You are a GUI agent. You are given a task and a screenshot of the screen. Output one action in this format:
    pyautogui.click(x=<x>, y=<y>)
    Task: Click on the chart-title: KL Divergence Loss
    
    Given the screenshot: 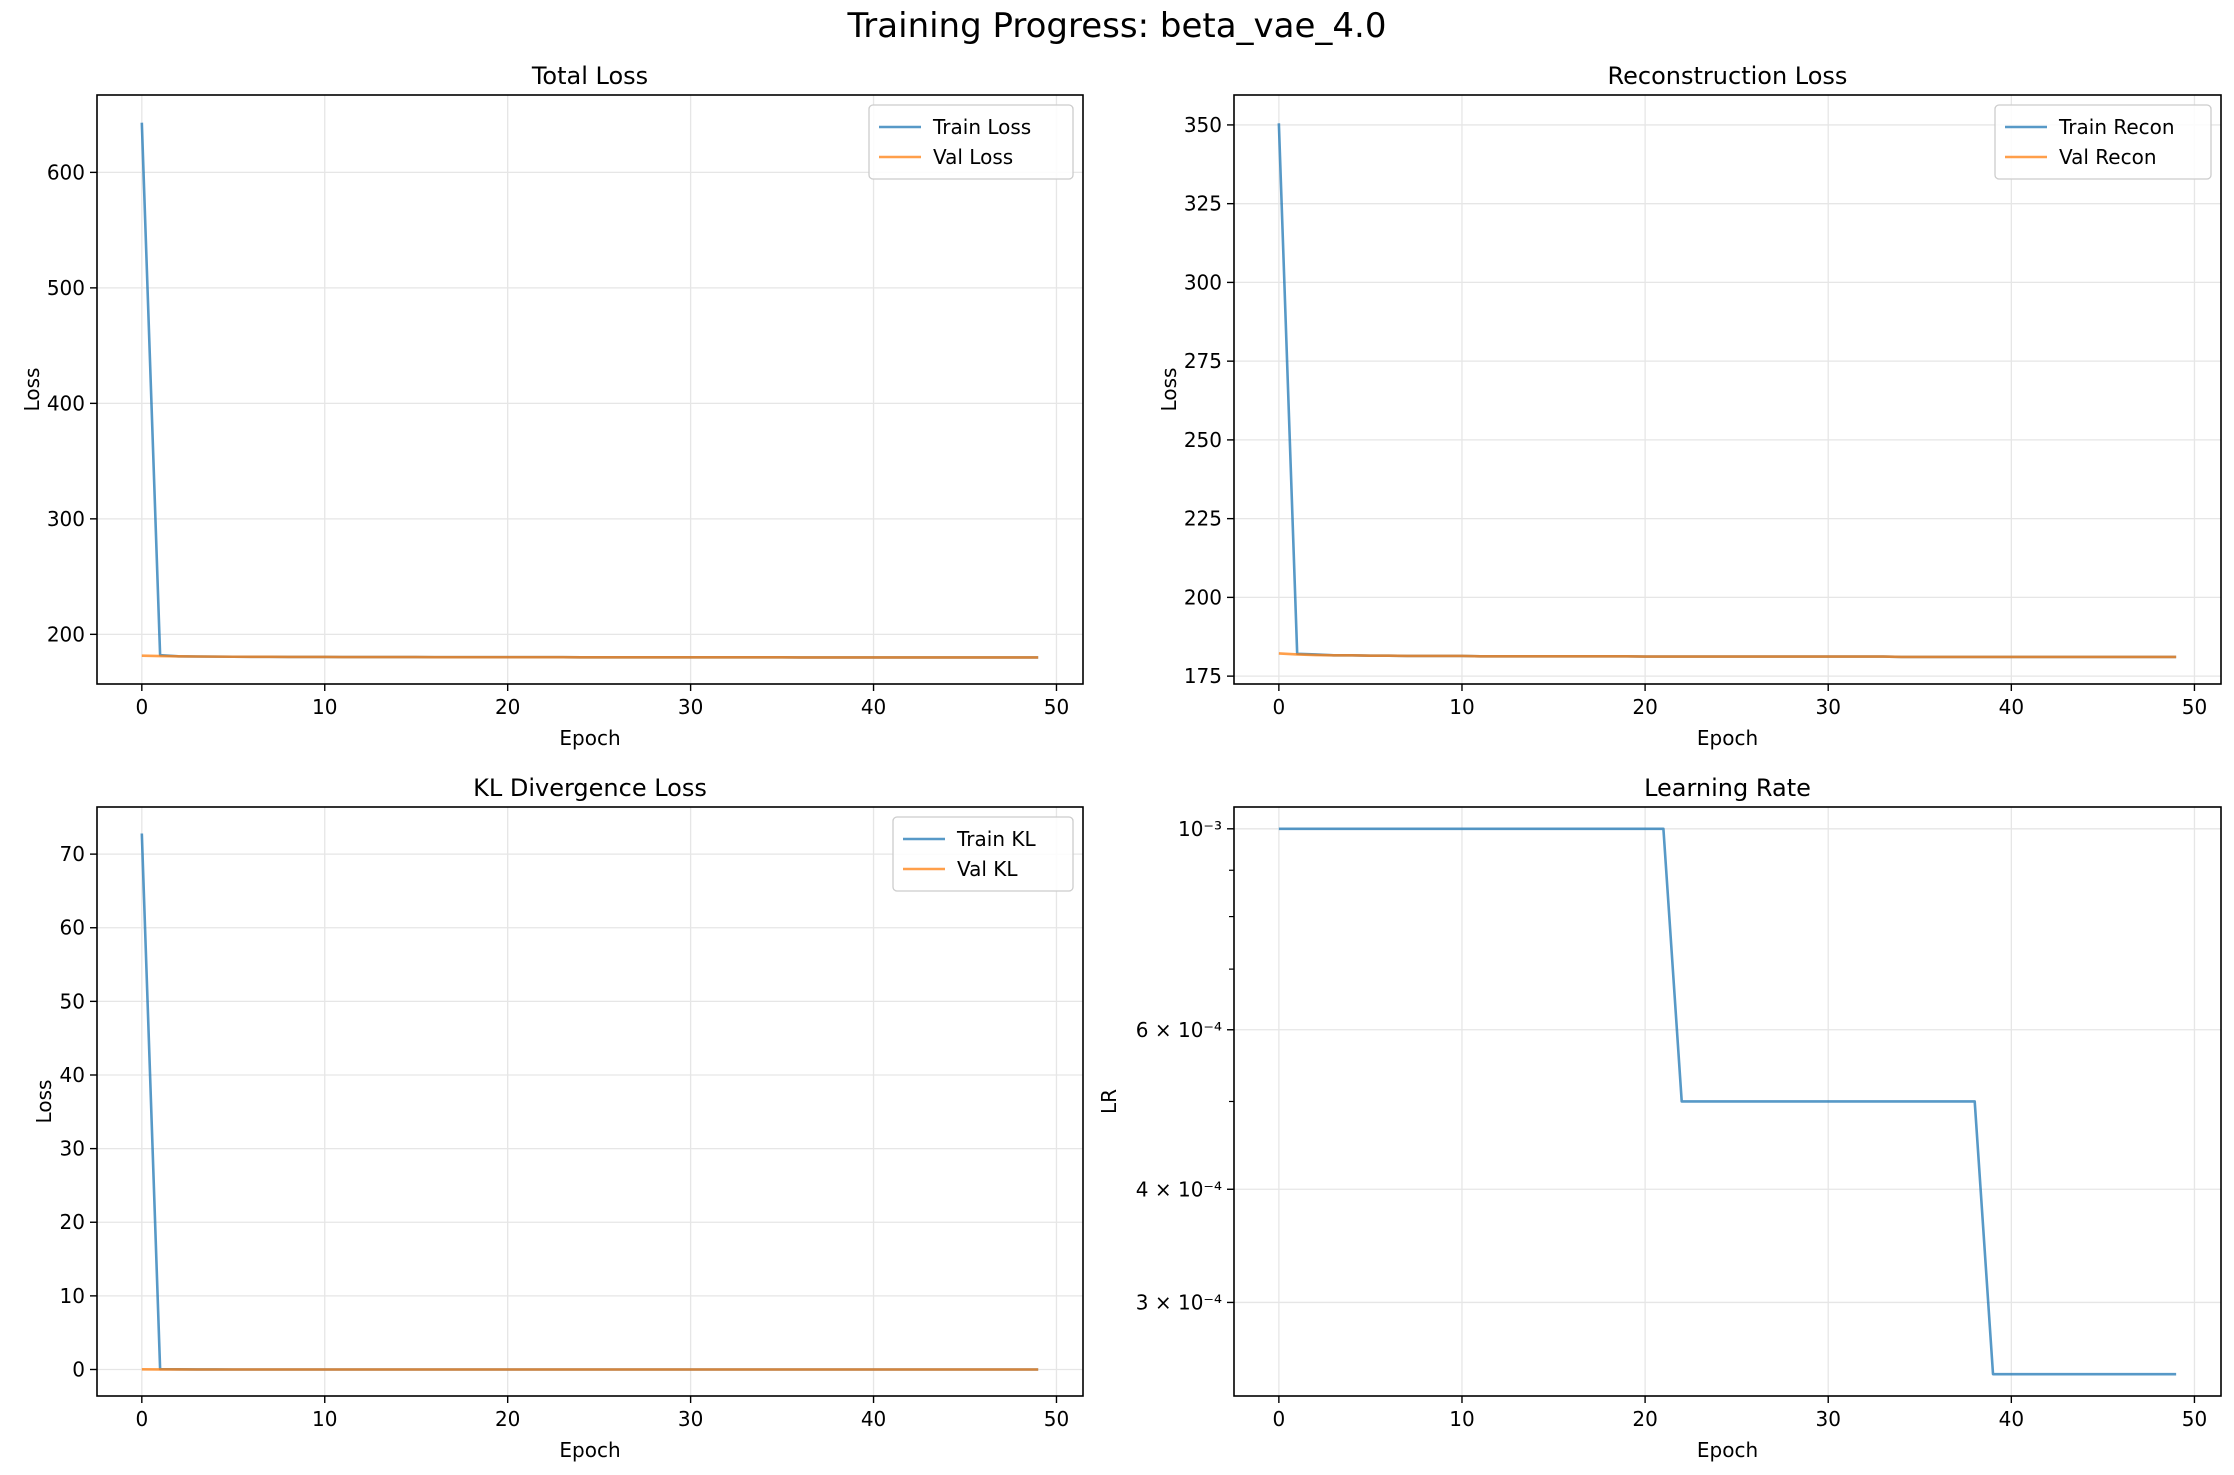 What is the action you would take?
    pyautogui.click(x=590, y=788)
    